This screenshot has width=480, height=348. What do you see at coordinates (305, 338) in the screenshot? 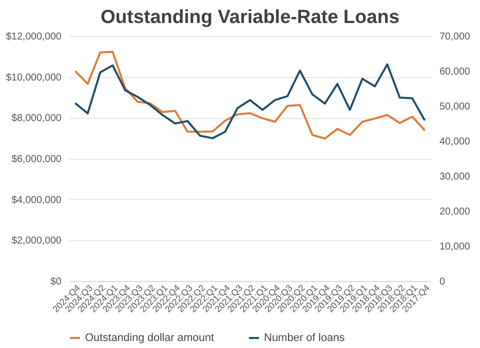
I see `legend-label: Number of loans` at bounding box center [305, 338].